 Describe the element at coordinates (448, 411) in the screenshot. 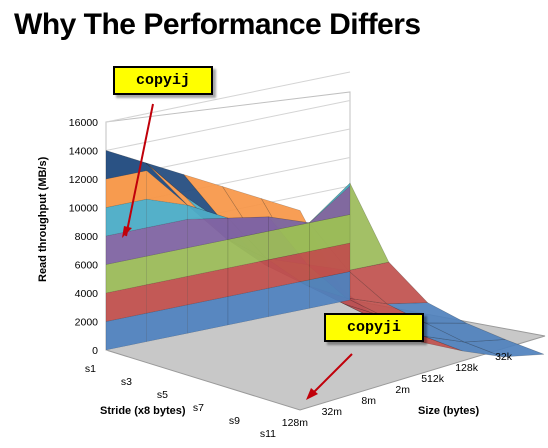

I see `size-axis-title: Size (bytes)` at that location.